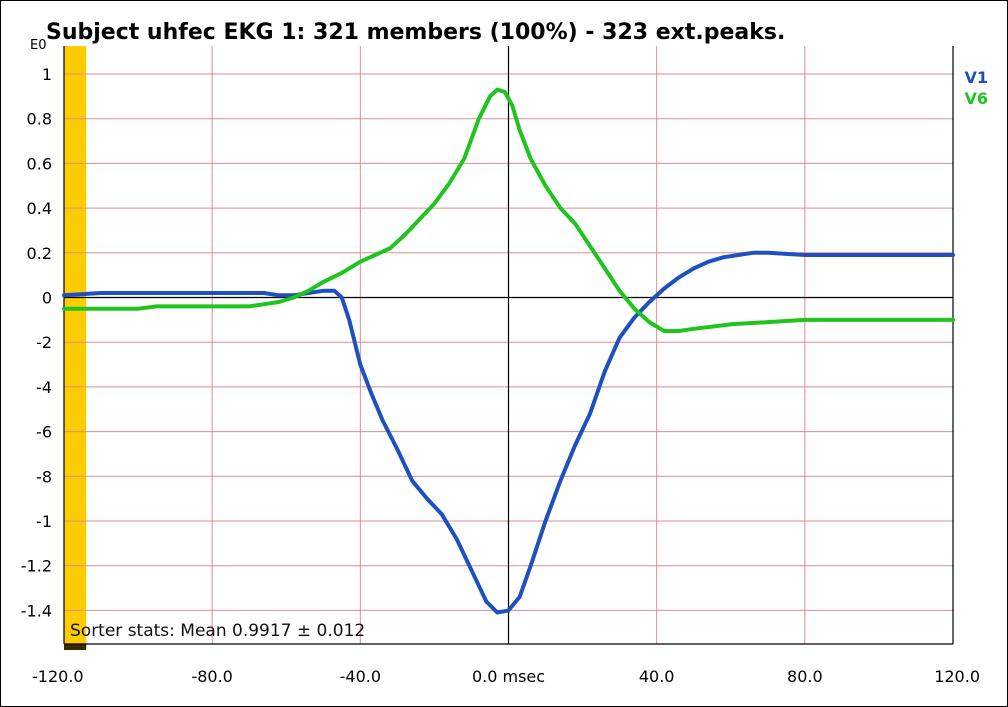 This screenshot has height=707, width=1008. Describe the element at coordinates (218, 631) in the screenshot. I see `sorter-stats: Sorter stats: Mean 0.9917 ± 0.012` at that location.